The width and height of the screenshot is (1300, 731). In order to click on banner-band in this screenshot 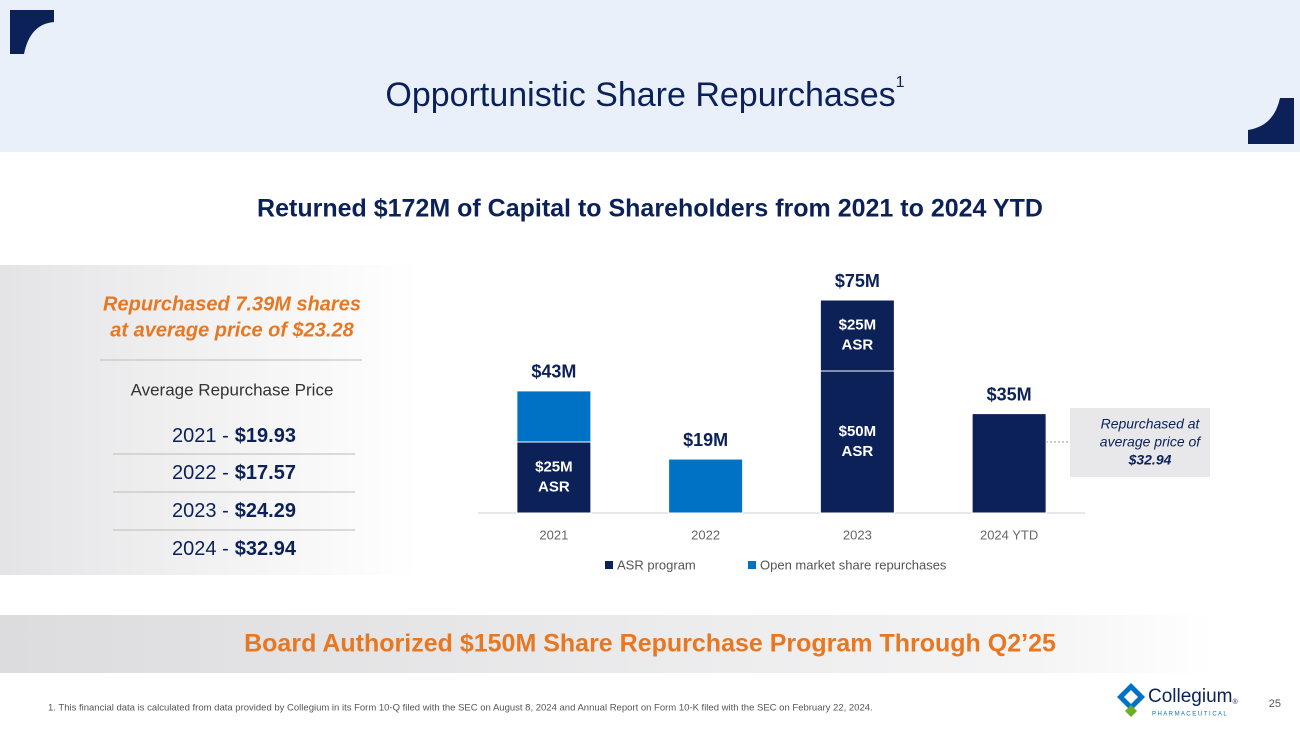, I will do `click(607, 644)`.